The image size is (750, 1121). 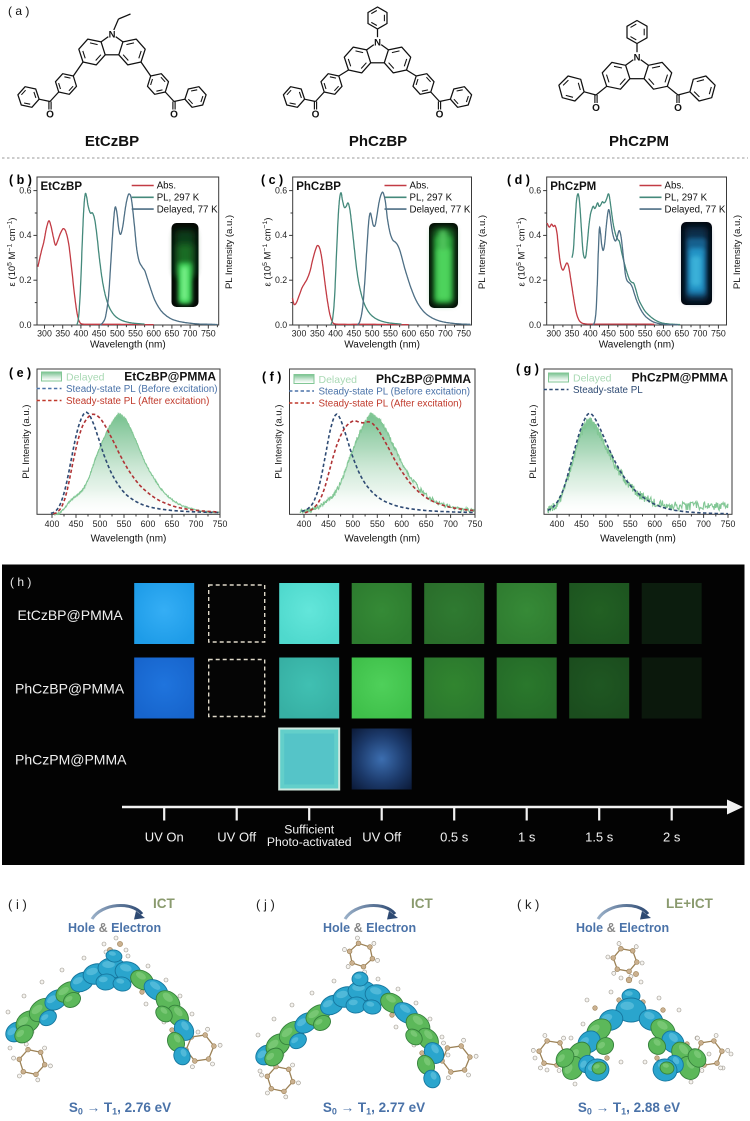 What do you see at coordinates (17, 904) in the screenshot?
I see `svg-text: ( i )` at bounding box center [17, 904].